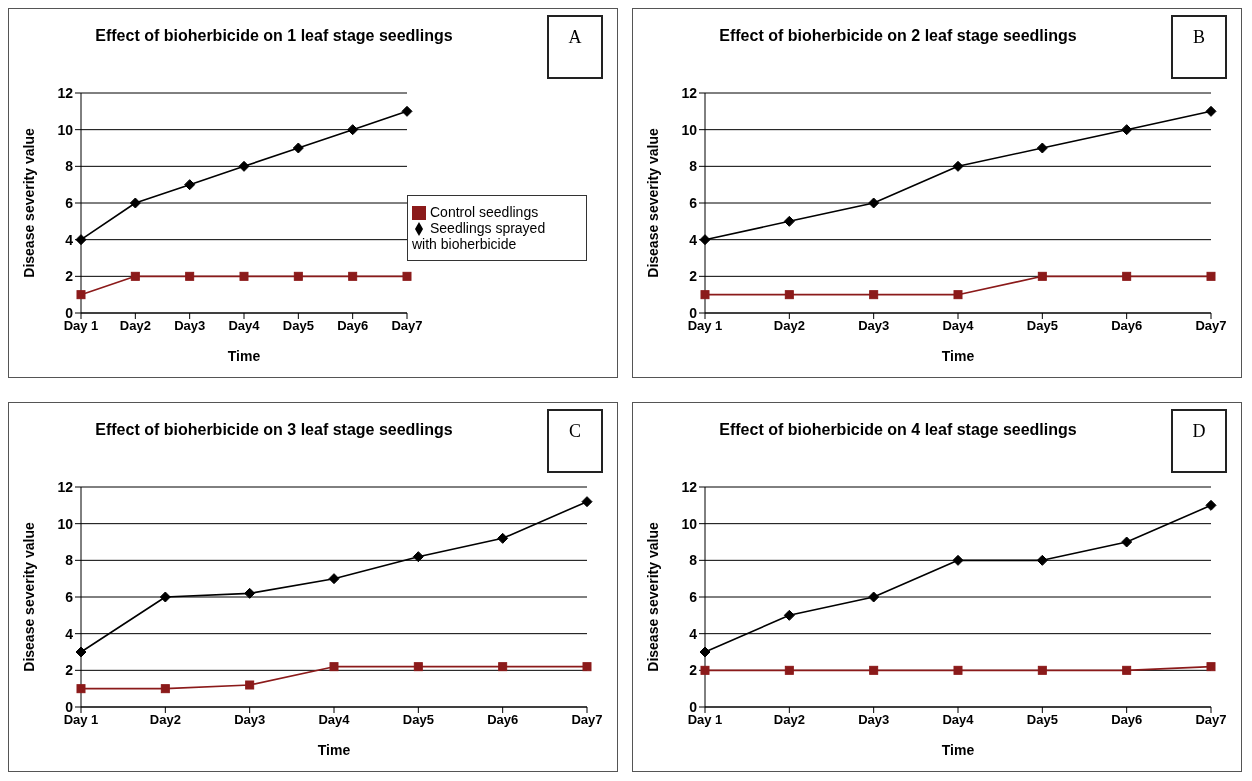  What do you see at coordinates (274, 36) in the screenshot?
I see `chart-title: Effect of bioherbicide on 1 leaf stage seedlings` at bounding box center [274, 36].